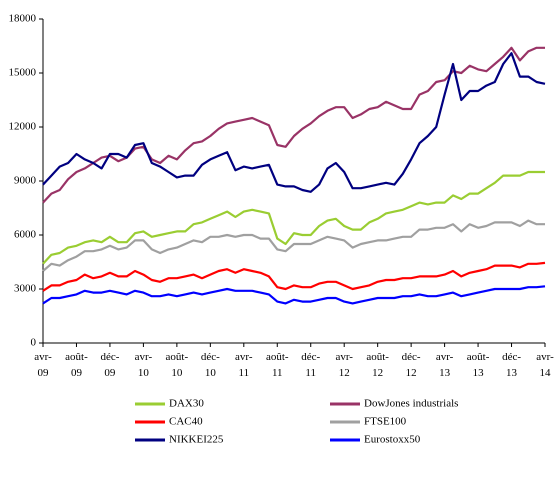  What do you see at coordinates (392, 440) in the screenshot?
I see `legend-label: Eurostoxx50` at bounding box center [392, 440].